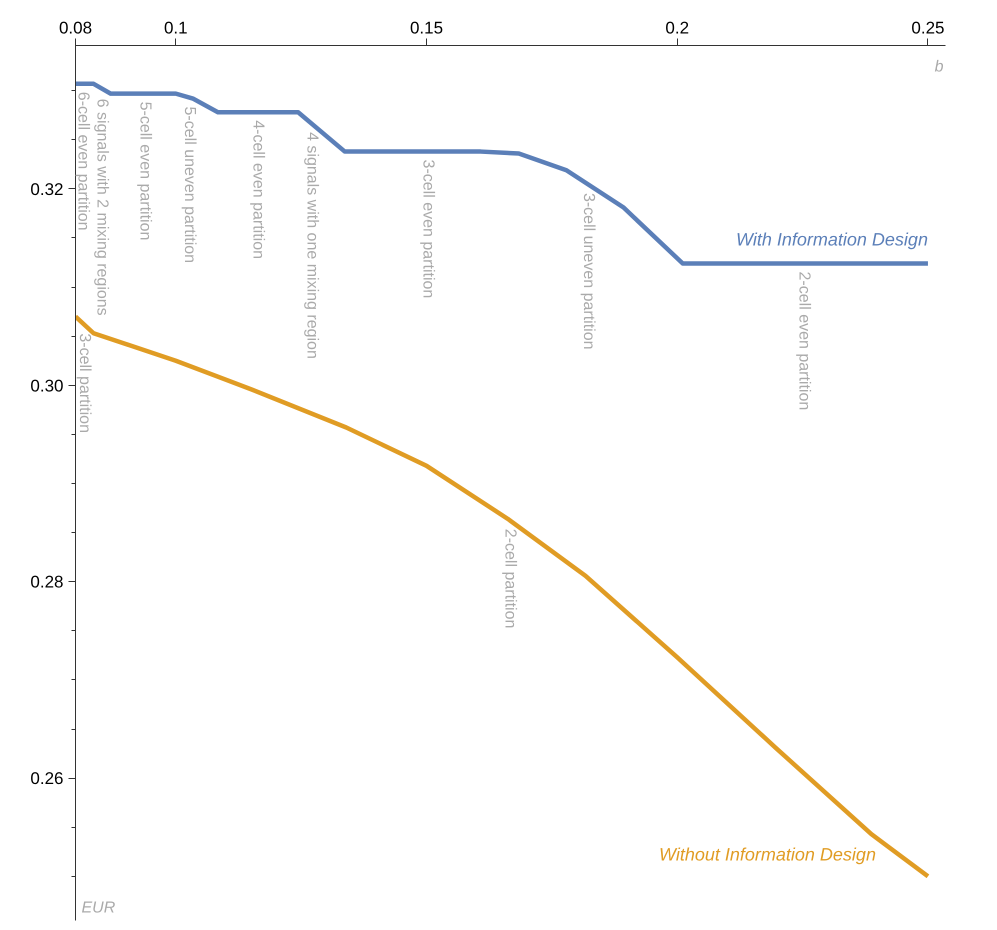  I want to click on annotation: 5-cell even partition, so click(145, 171).